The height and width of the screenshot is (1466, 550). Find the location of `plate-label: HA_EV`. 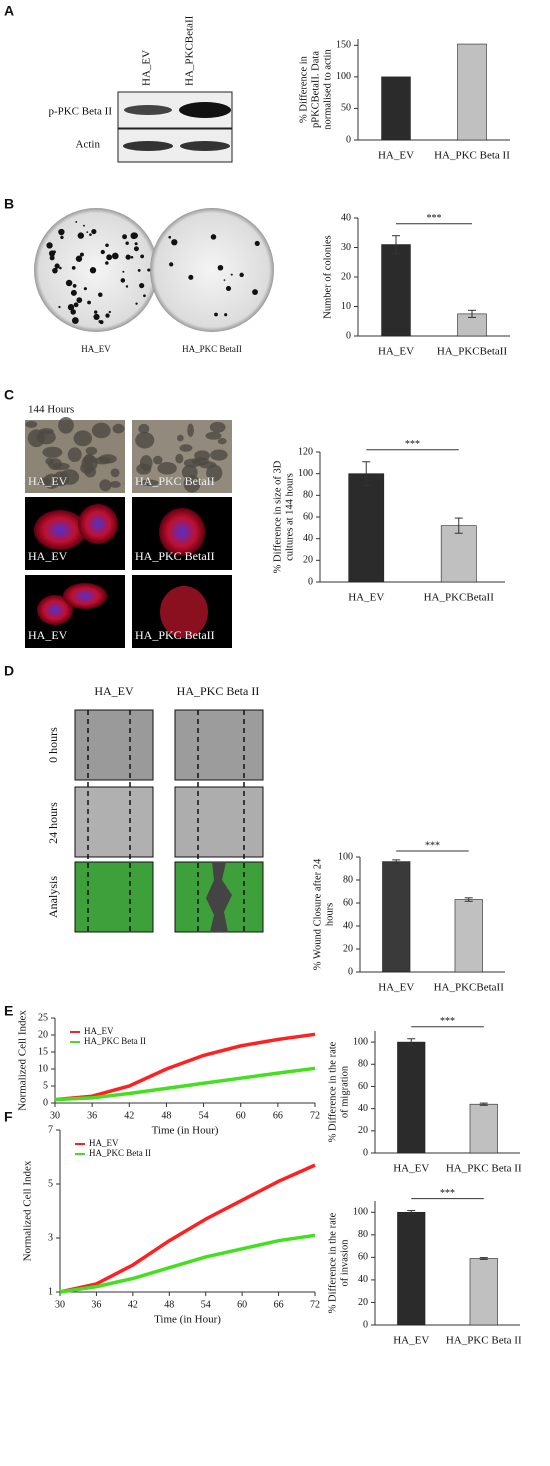

plate-label: HA_EV is located at coordinates (96, 349).